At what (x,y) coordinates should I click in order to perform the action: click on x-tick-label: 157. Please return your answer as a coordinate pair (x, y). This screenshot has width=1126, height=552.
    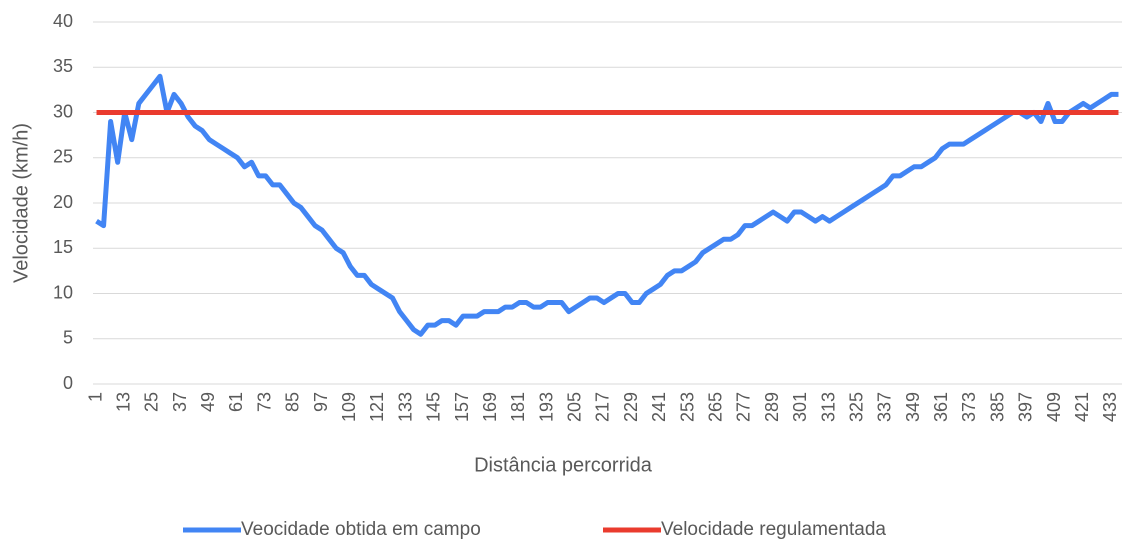
    Looking at the image, I should click on (462, 407).